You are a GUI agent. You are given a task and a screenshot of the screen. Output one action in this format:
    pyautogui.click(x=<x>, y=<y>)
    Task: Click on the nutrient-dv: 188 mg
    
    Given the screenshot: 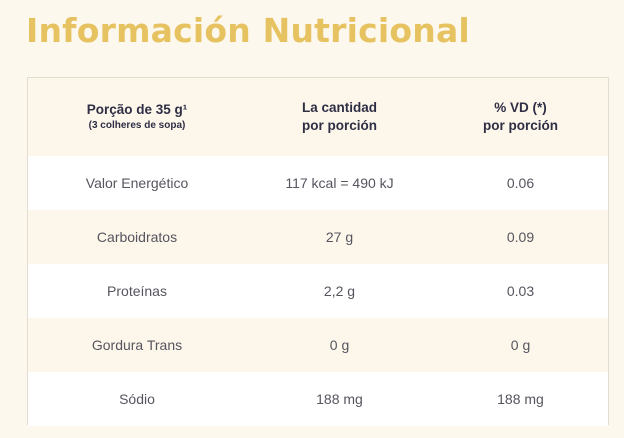 What is the action you would take?
    pyautogui.click(x=520, y=399)
    